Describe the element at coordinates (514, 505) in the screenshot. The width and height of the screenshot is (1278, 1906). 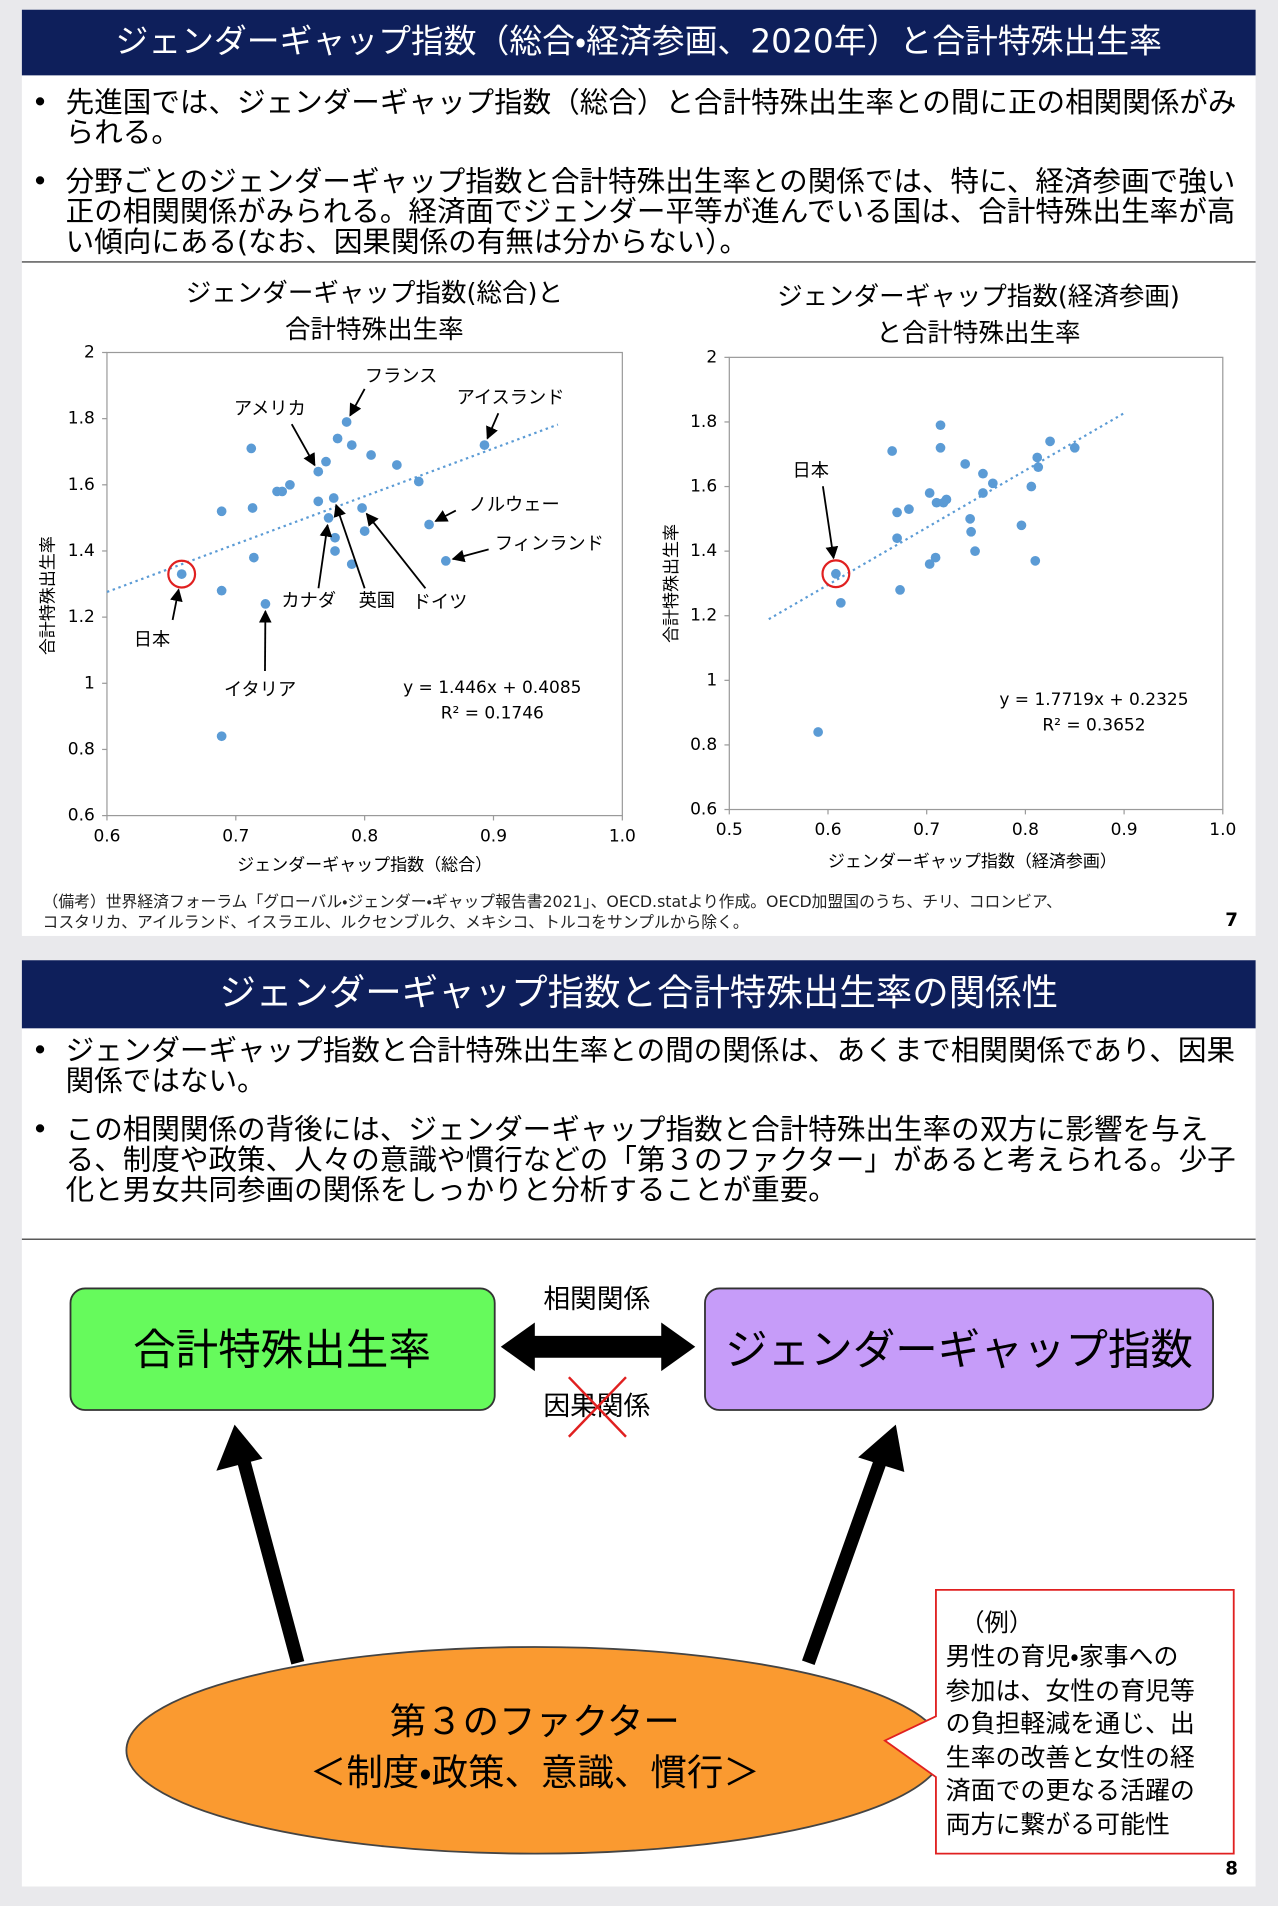
I see `annotation: ノルウェー` at that location.